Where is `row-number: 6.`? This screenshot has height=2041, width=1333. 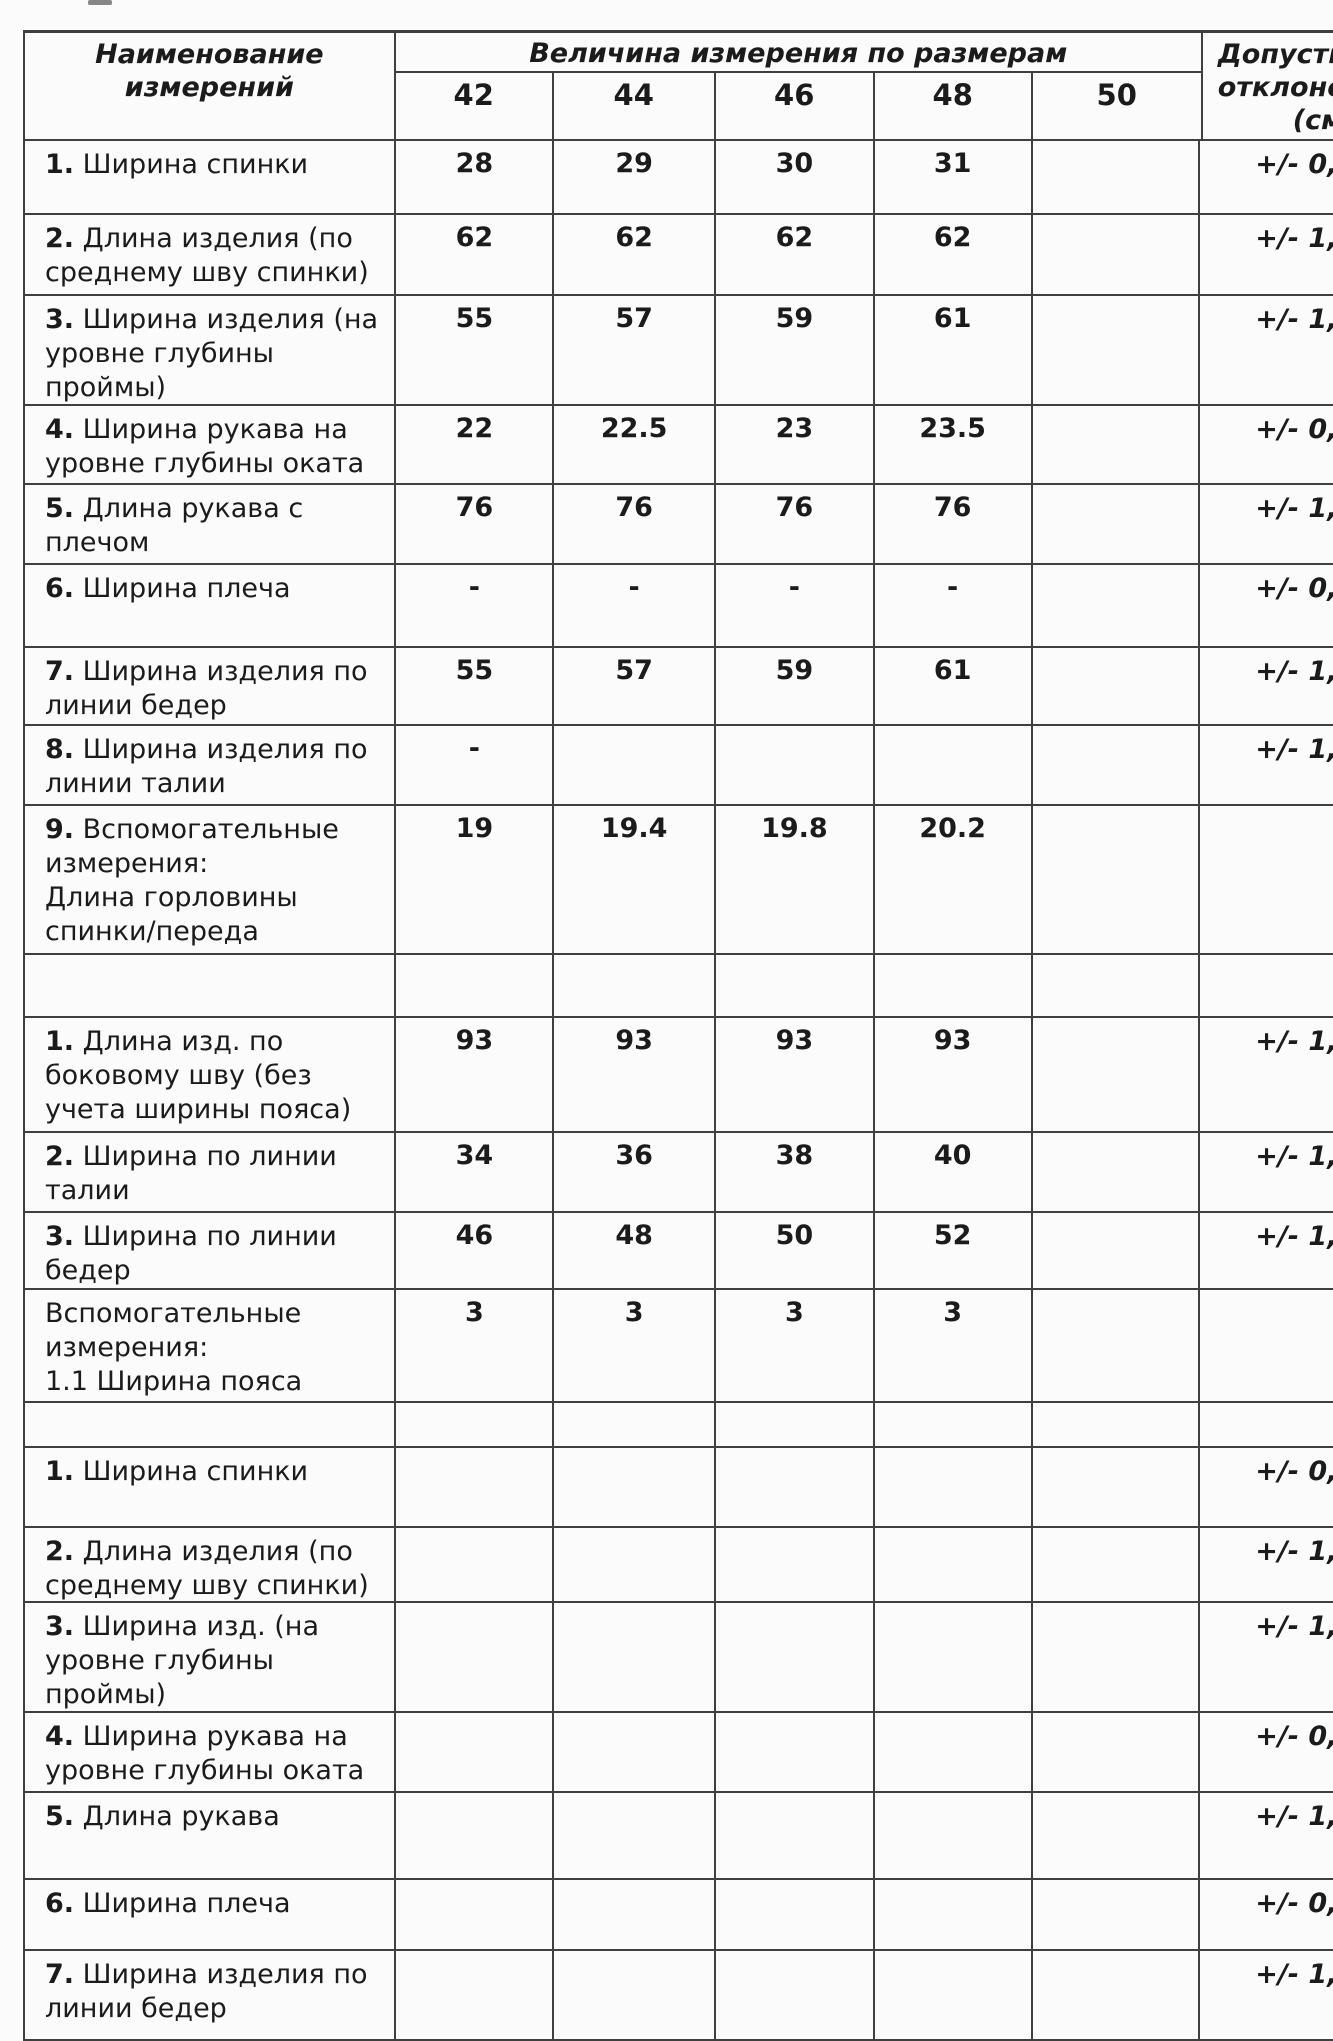
row-number: 6. is located at coordinates (60, 1903).